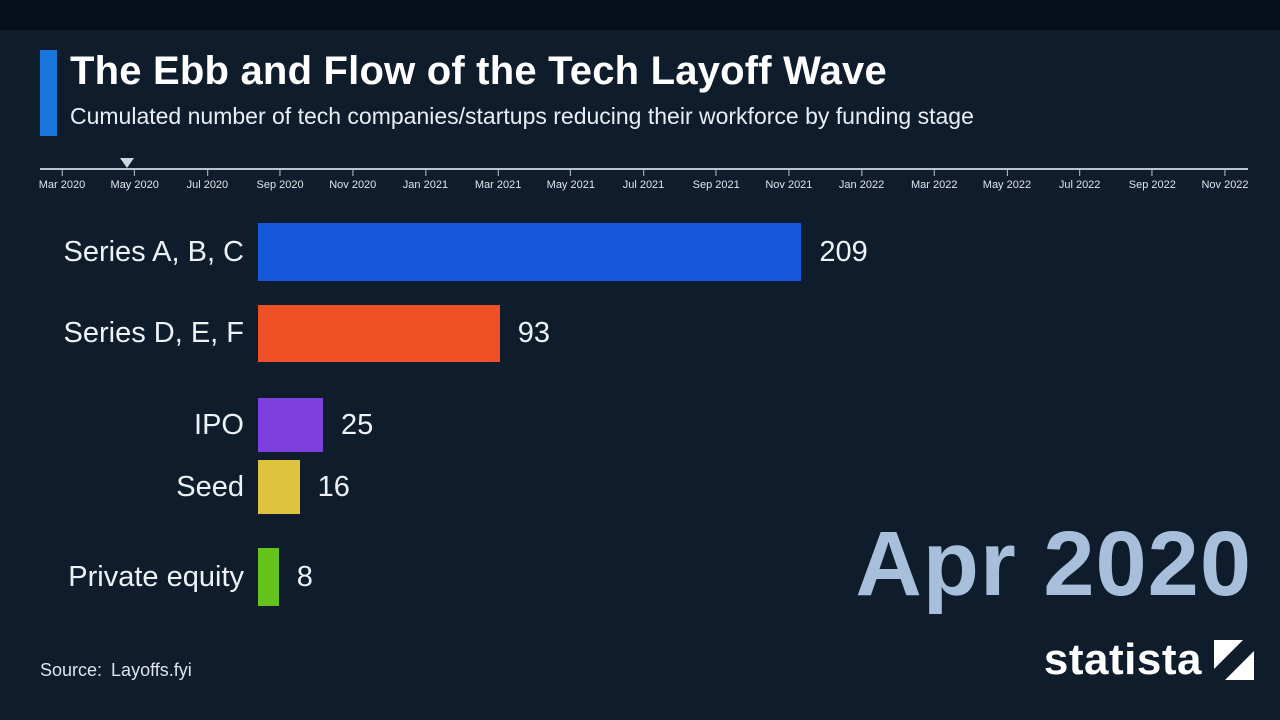  I want to click on chart-title: The Ebb and Flow of the Tech Layoff Wave, so click(478, 71).